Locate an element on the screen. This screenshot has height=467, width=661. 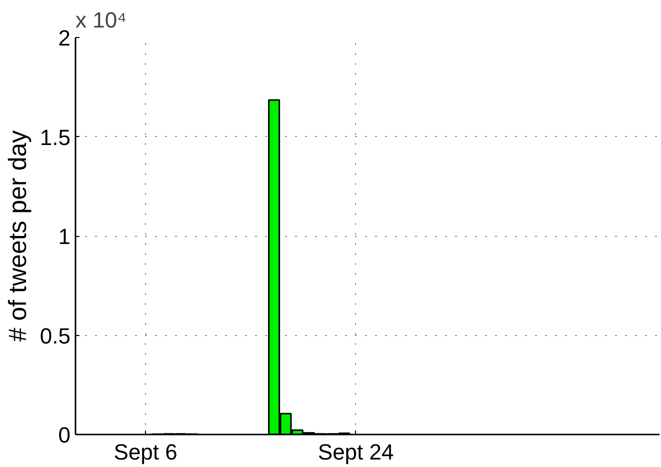
y-tick-label: 0 is located at coordinates (64, 435).